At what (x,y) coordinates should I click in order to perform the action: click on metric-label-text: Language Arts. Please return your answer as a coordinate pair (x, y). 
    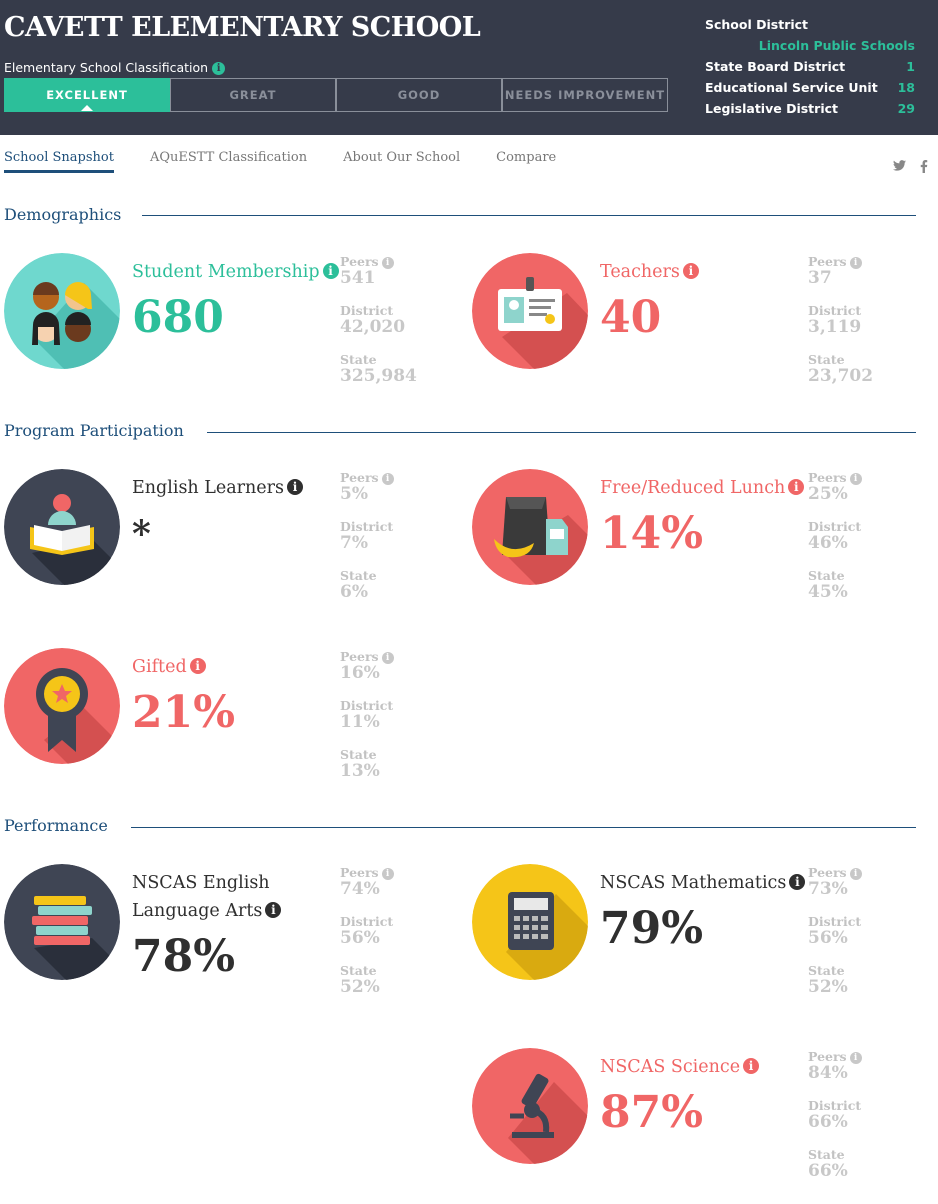
    Looking at the image, I should click on (197, 911).